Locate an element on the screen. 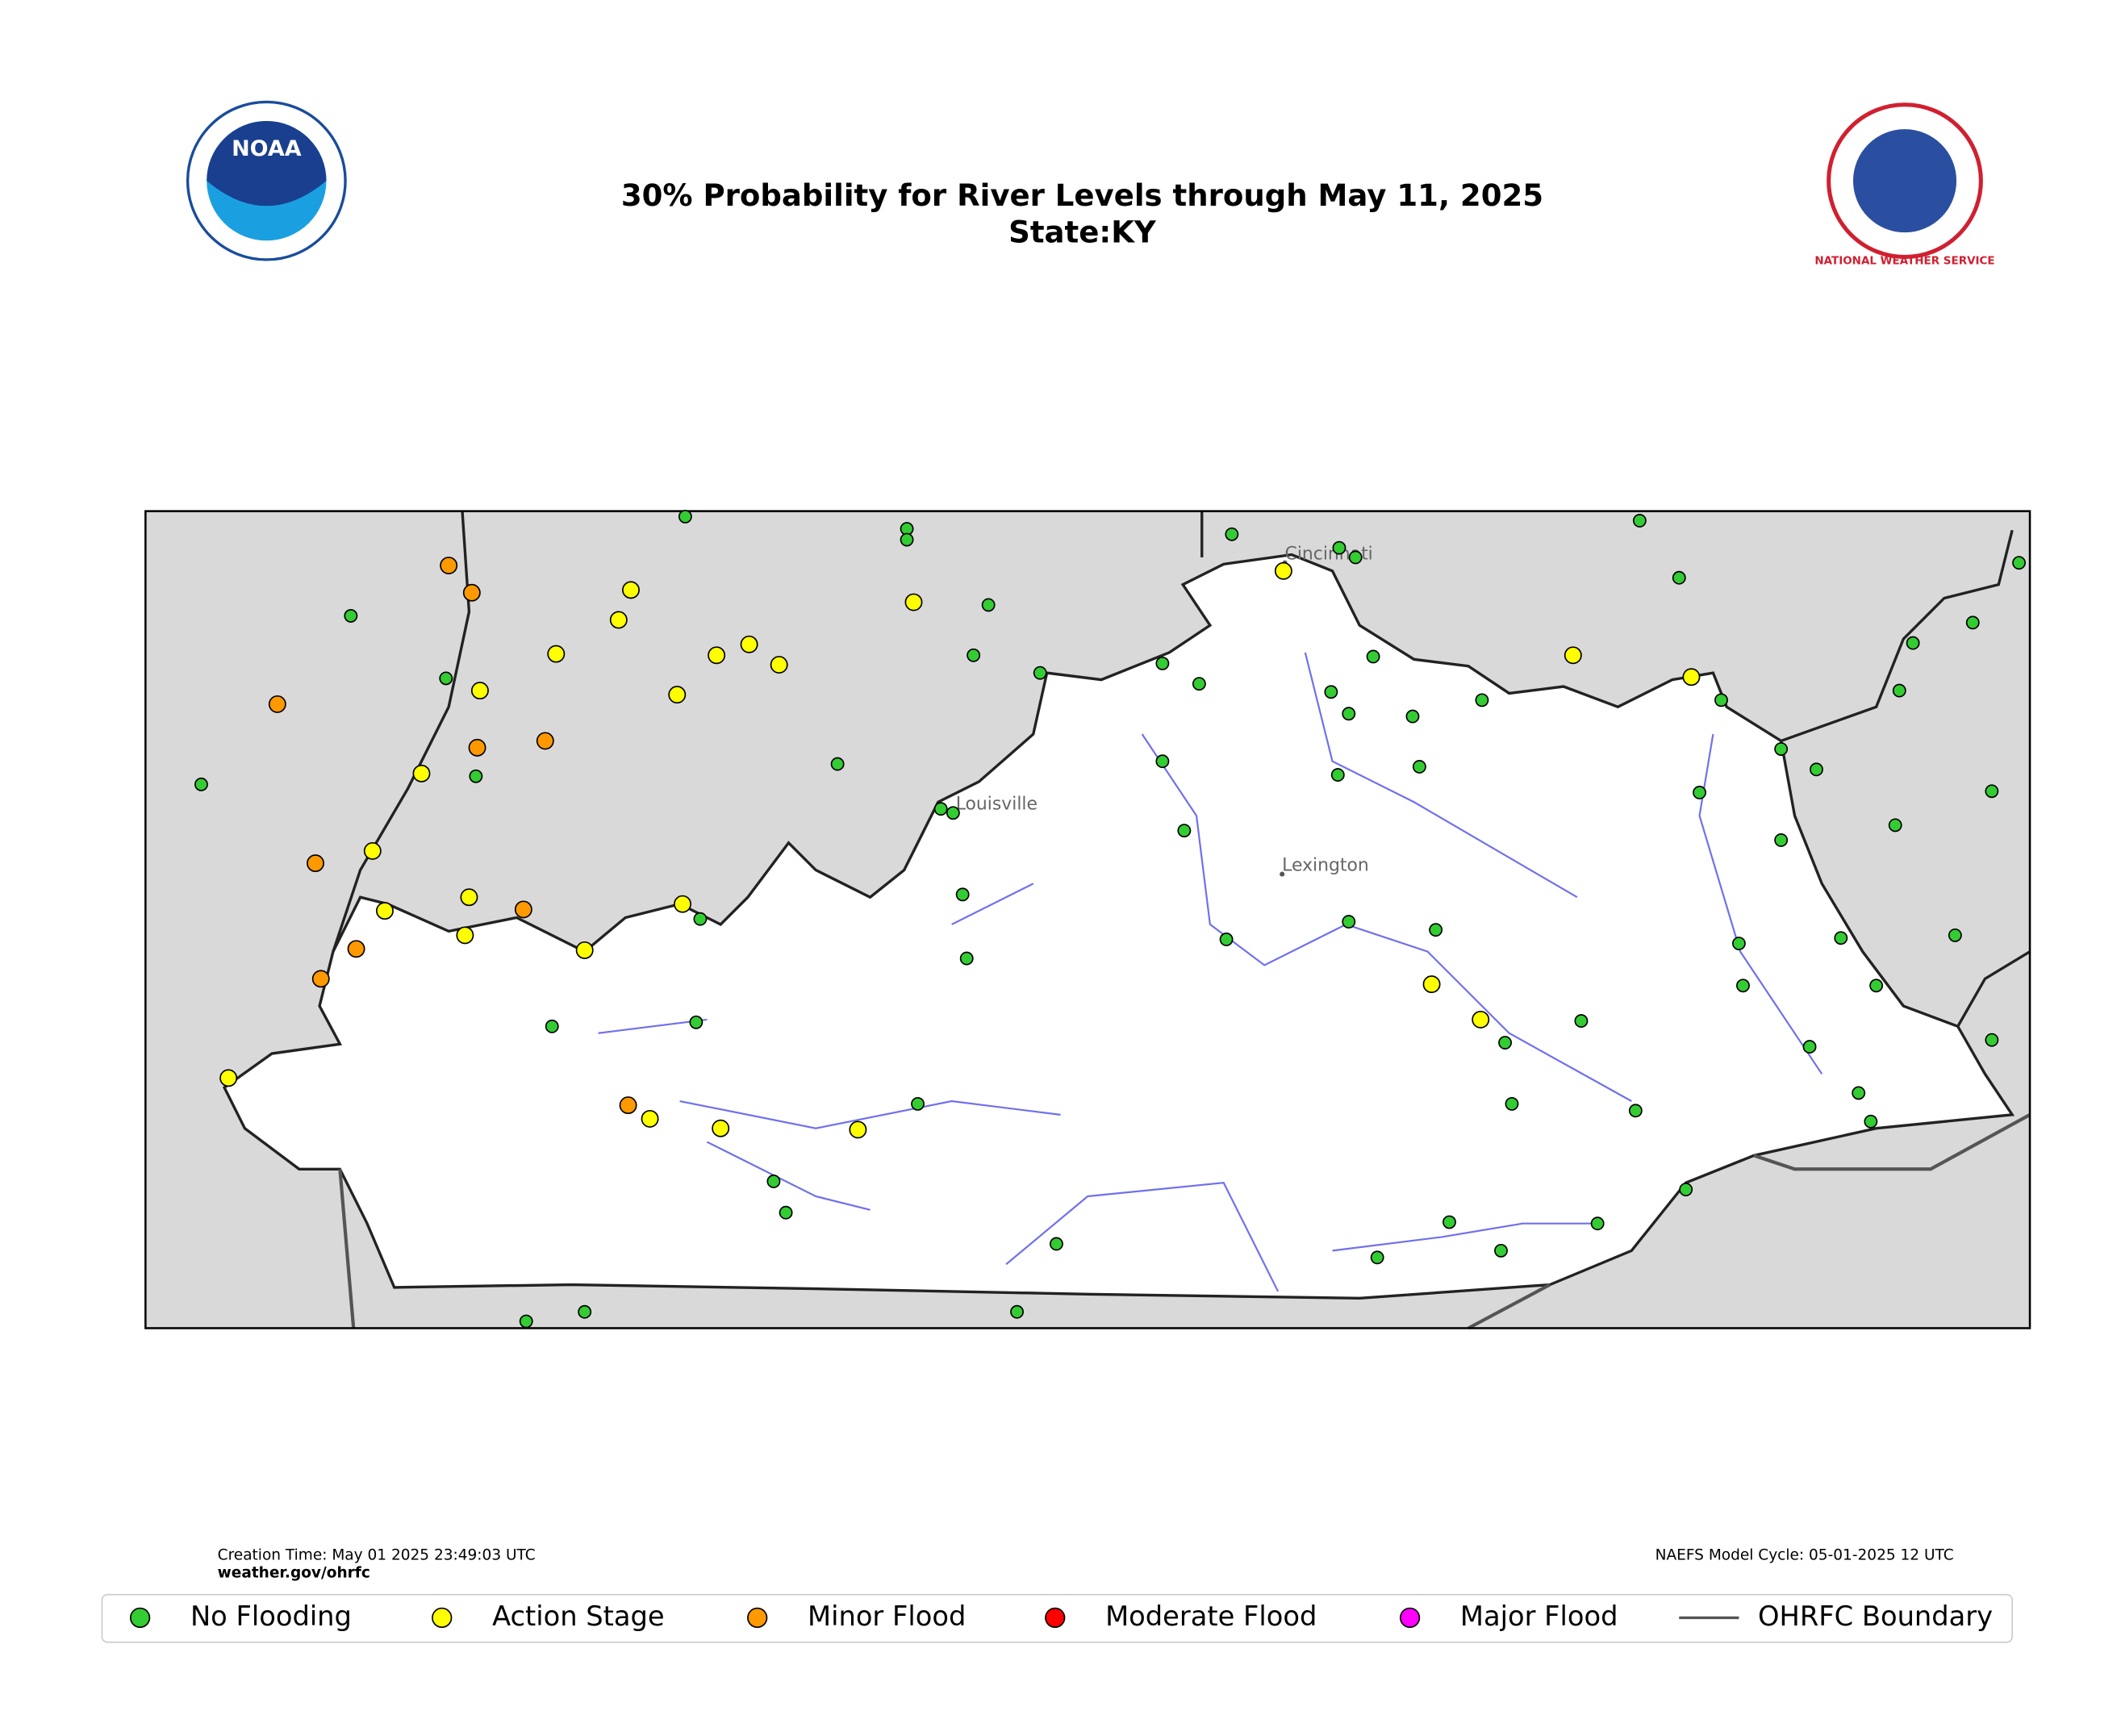  city-label: Lexington is located at coordinates (1325, 865).